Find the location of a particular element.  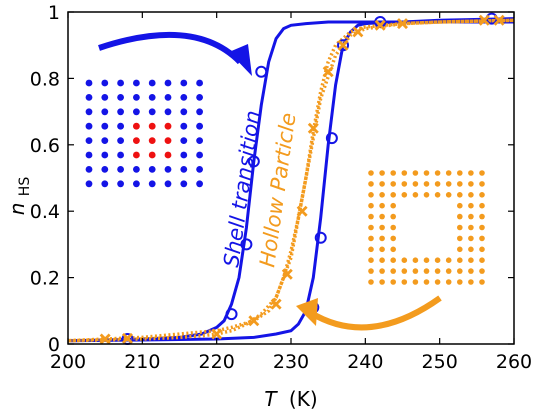

x-tick-label: 240 is located at coordinates (365, 362).